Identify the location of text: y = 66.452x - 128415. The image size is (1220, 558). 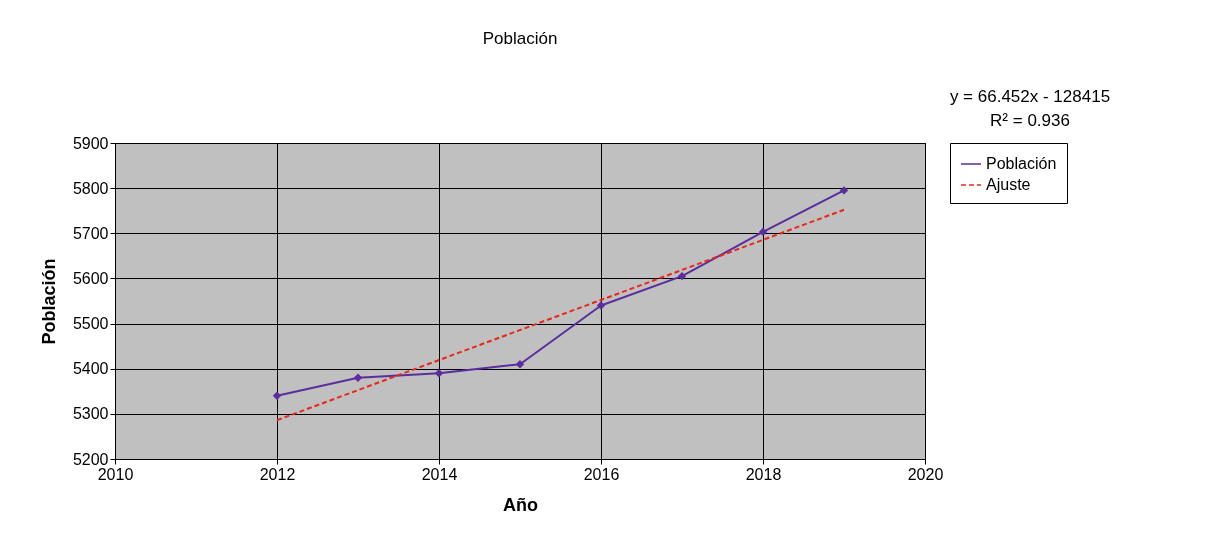
(1030, 96).